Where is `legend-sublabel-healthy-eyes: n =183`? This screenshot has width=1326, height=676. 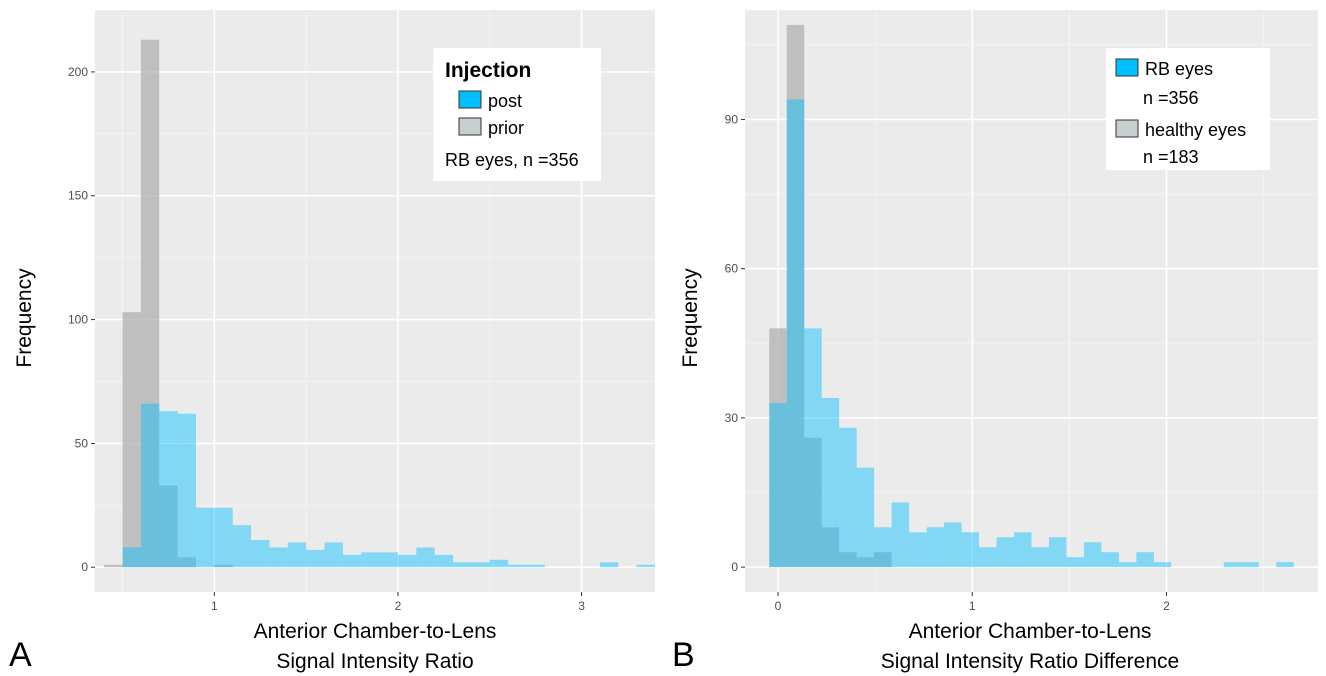
legend-sublabel-healthy-eyes: n =183 is located at coordinates (1171, 157).